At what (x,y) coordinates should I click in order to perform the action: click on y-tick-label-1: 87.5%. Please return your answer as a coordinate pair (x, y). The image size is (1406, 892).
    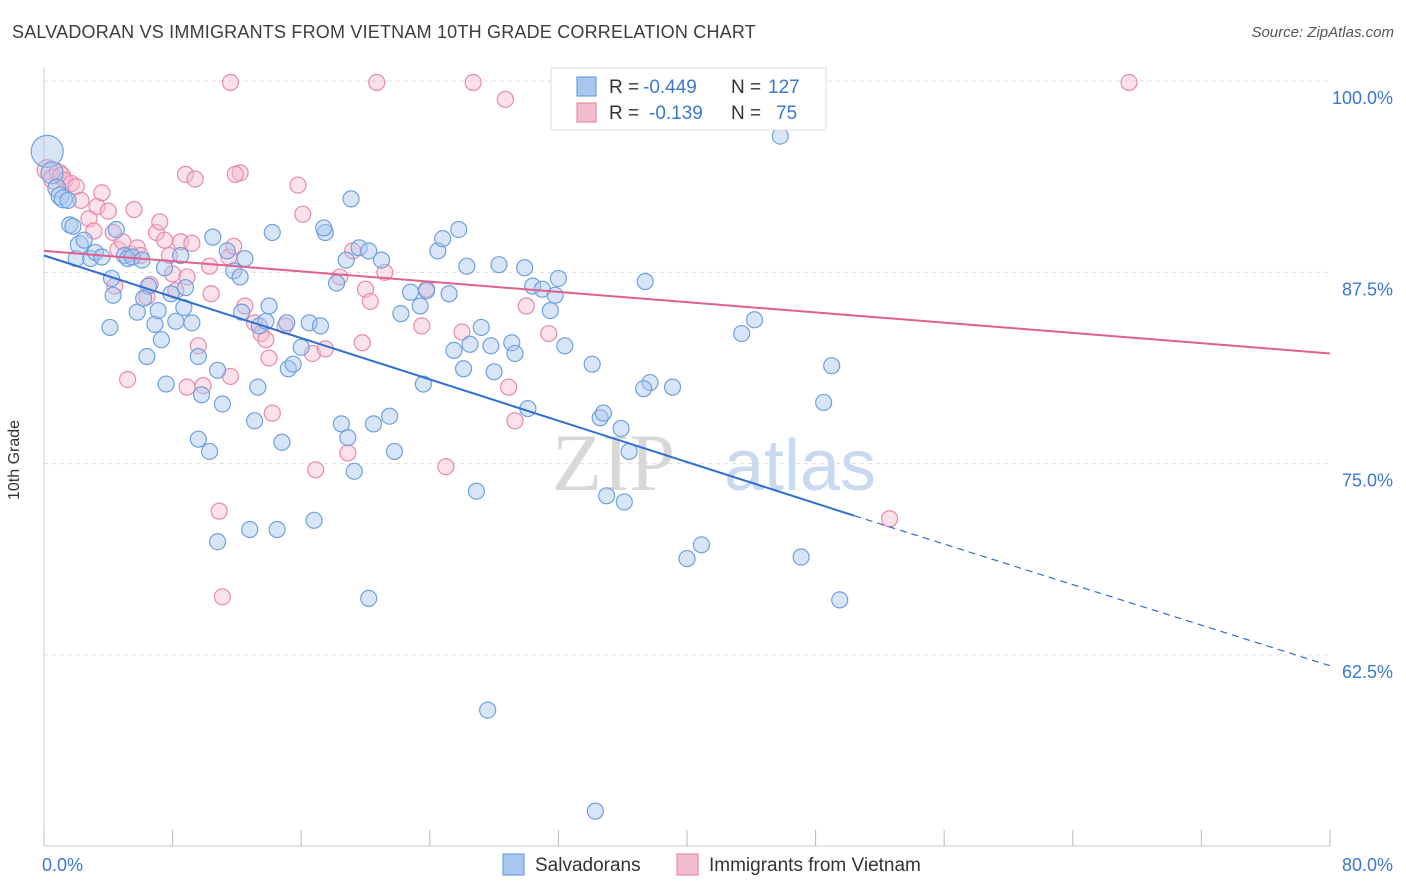
    Looking at the image, I should click on (1367, 289).